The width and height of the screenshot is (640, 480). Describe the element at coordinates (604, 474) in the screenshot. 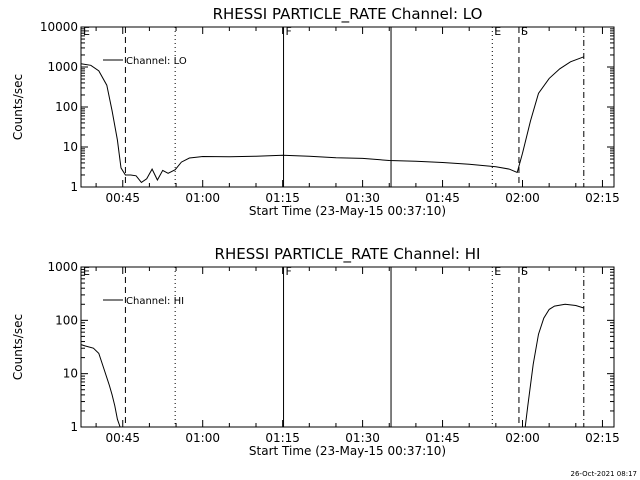

I see `timestamp-stamp: 26-Oct-2021 08:17` at that location.